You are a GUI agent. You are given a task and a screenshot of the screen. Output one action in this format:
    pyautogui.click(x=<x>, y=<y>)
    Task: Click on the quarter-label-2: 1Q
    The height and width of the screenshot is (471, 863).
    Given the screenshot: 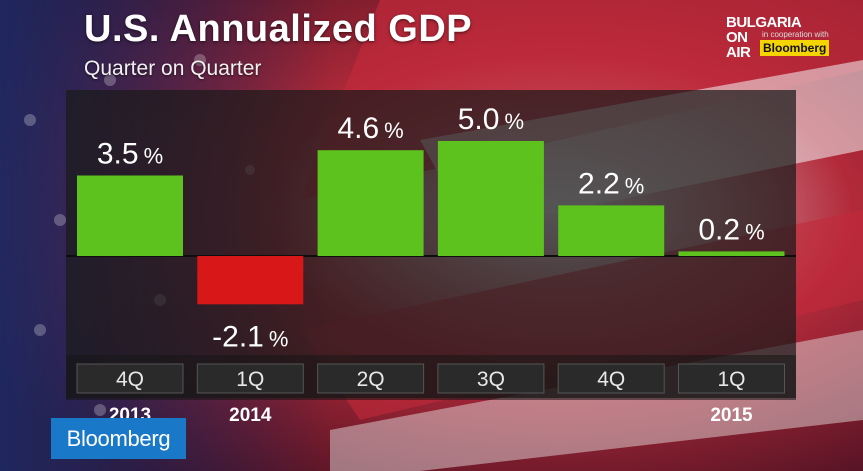 What is the action you would take?
    pyautogui.click(x=250, y=379)
    